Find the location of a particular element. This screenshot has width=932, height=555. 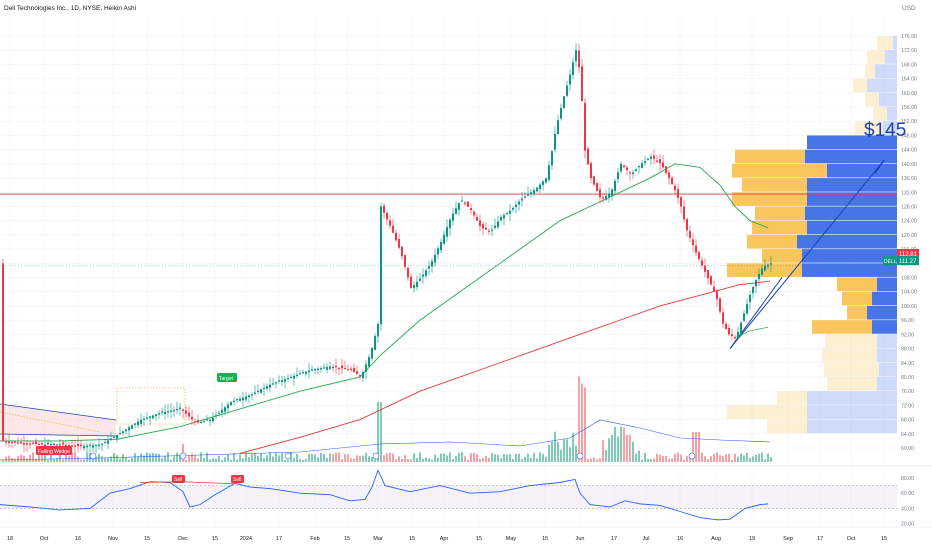

time-tick-label: Nov is located at coordinates (113, 539).